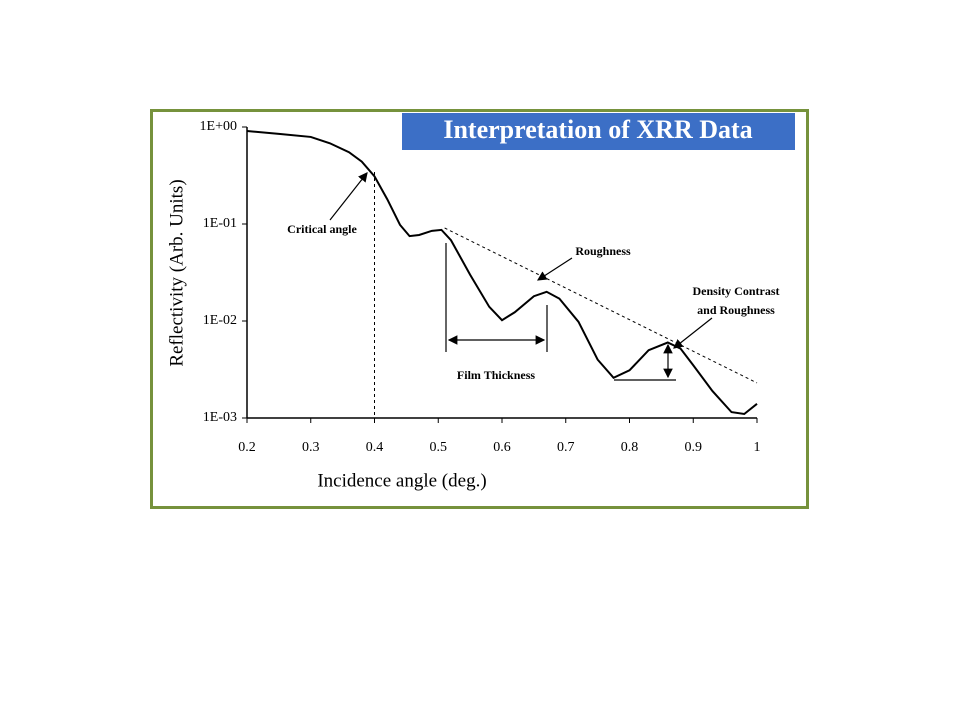 The width and height of the screenshot is (960, 720). What do you see at coordinates (220, 320) in the screenshot?
I see `y-tick-label: 1E-02` at bounding box center [220, 320].